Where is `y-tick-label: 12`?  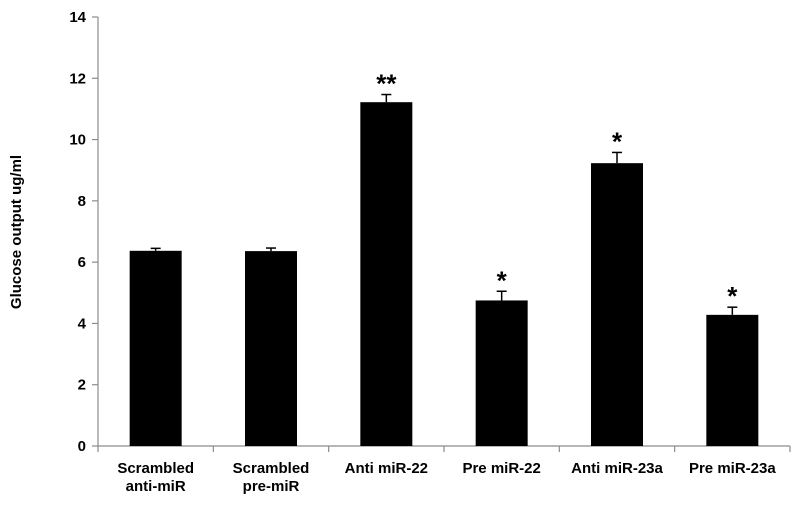 y-tick-label: 12 is located at coordinates (77, 78).